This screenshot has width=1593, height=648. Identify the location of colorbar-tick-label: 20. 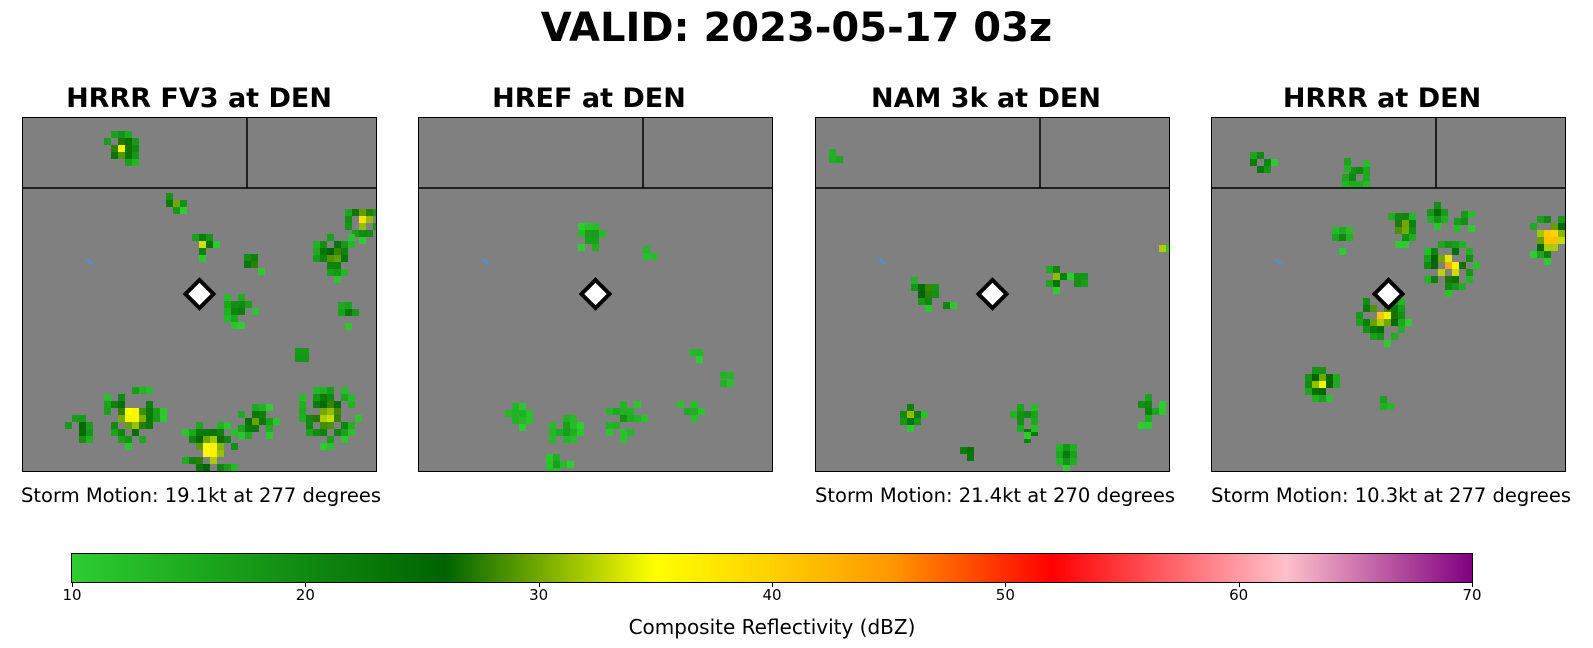
(305, 595).